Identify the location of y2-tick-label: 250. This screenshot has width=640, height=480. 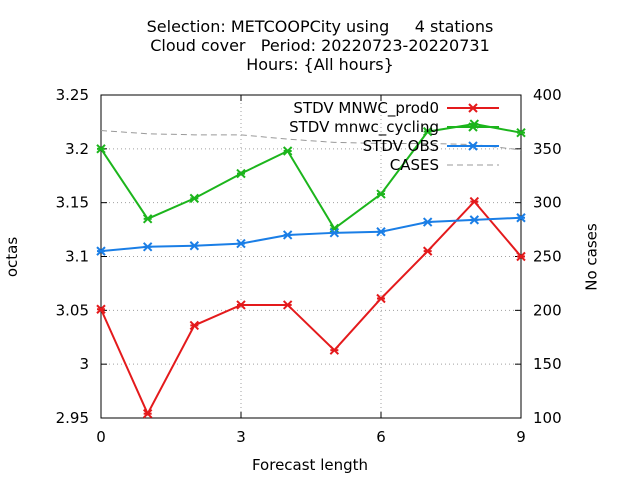
(547, 257).